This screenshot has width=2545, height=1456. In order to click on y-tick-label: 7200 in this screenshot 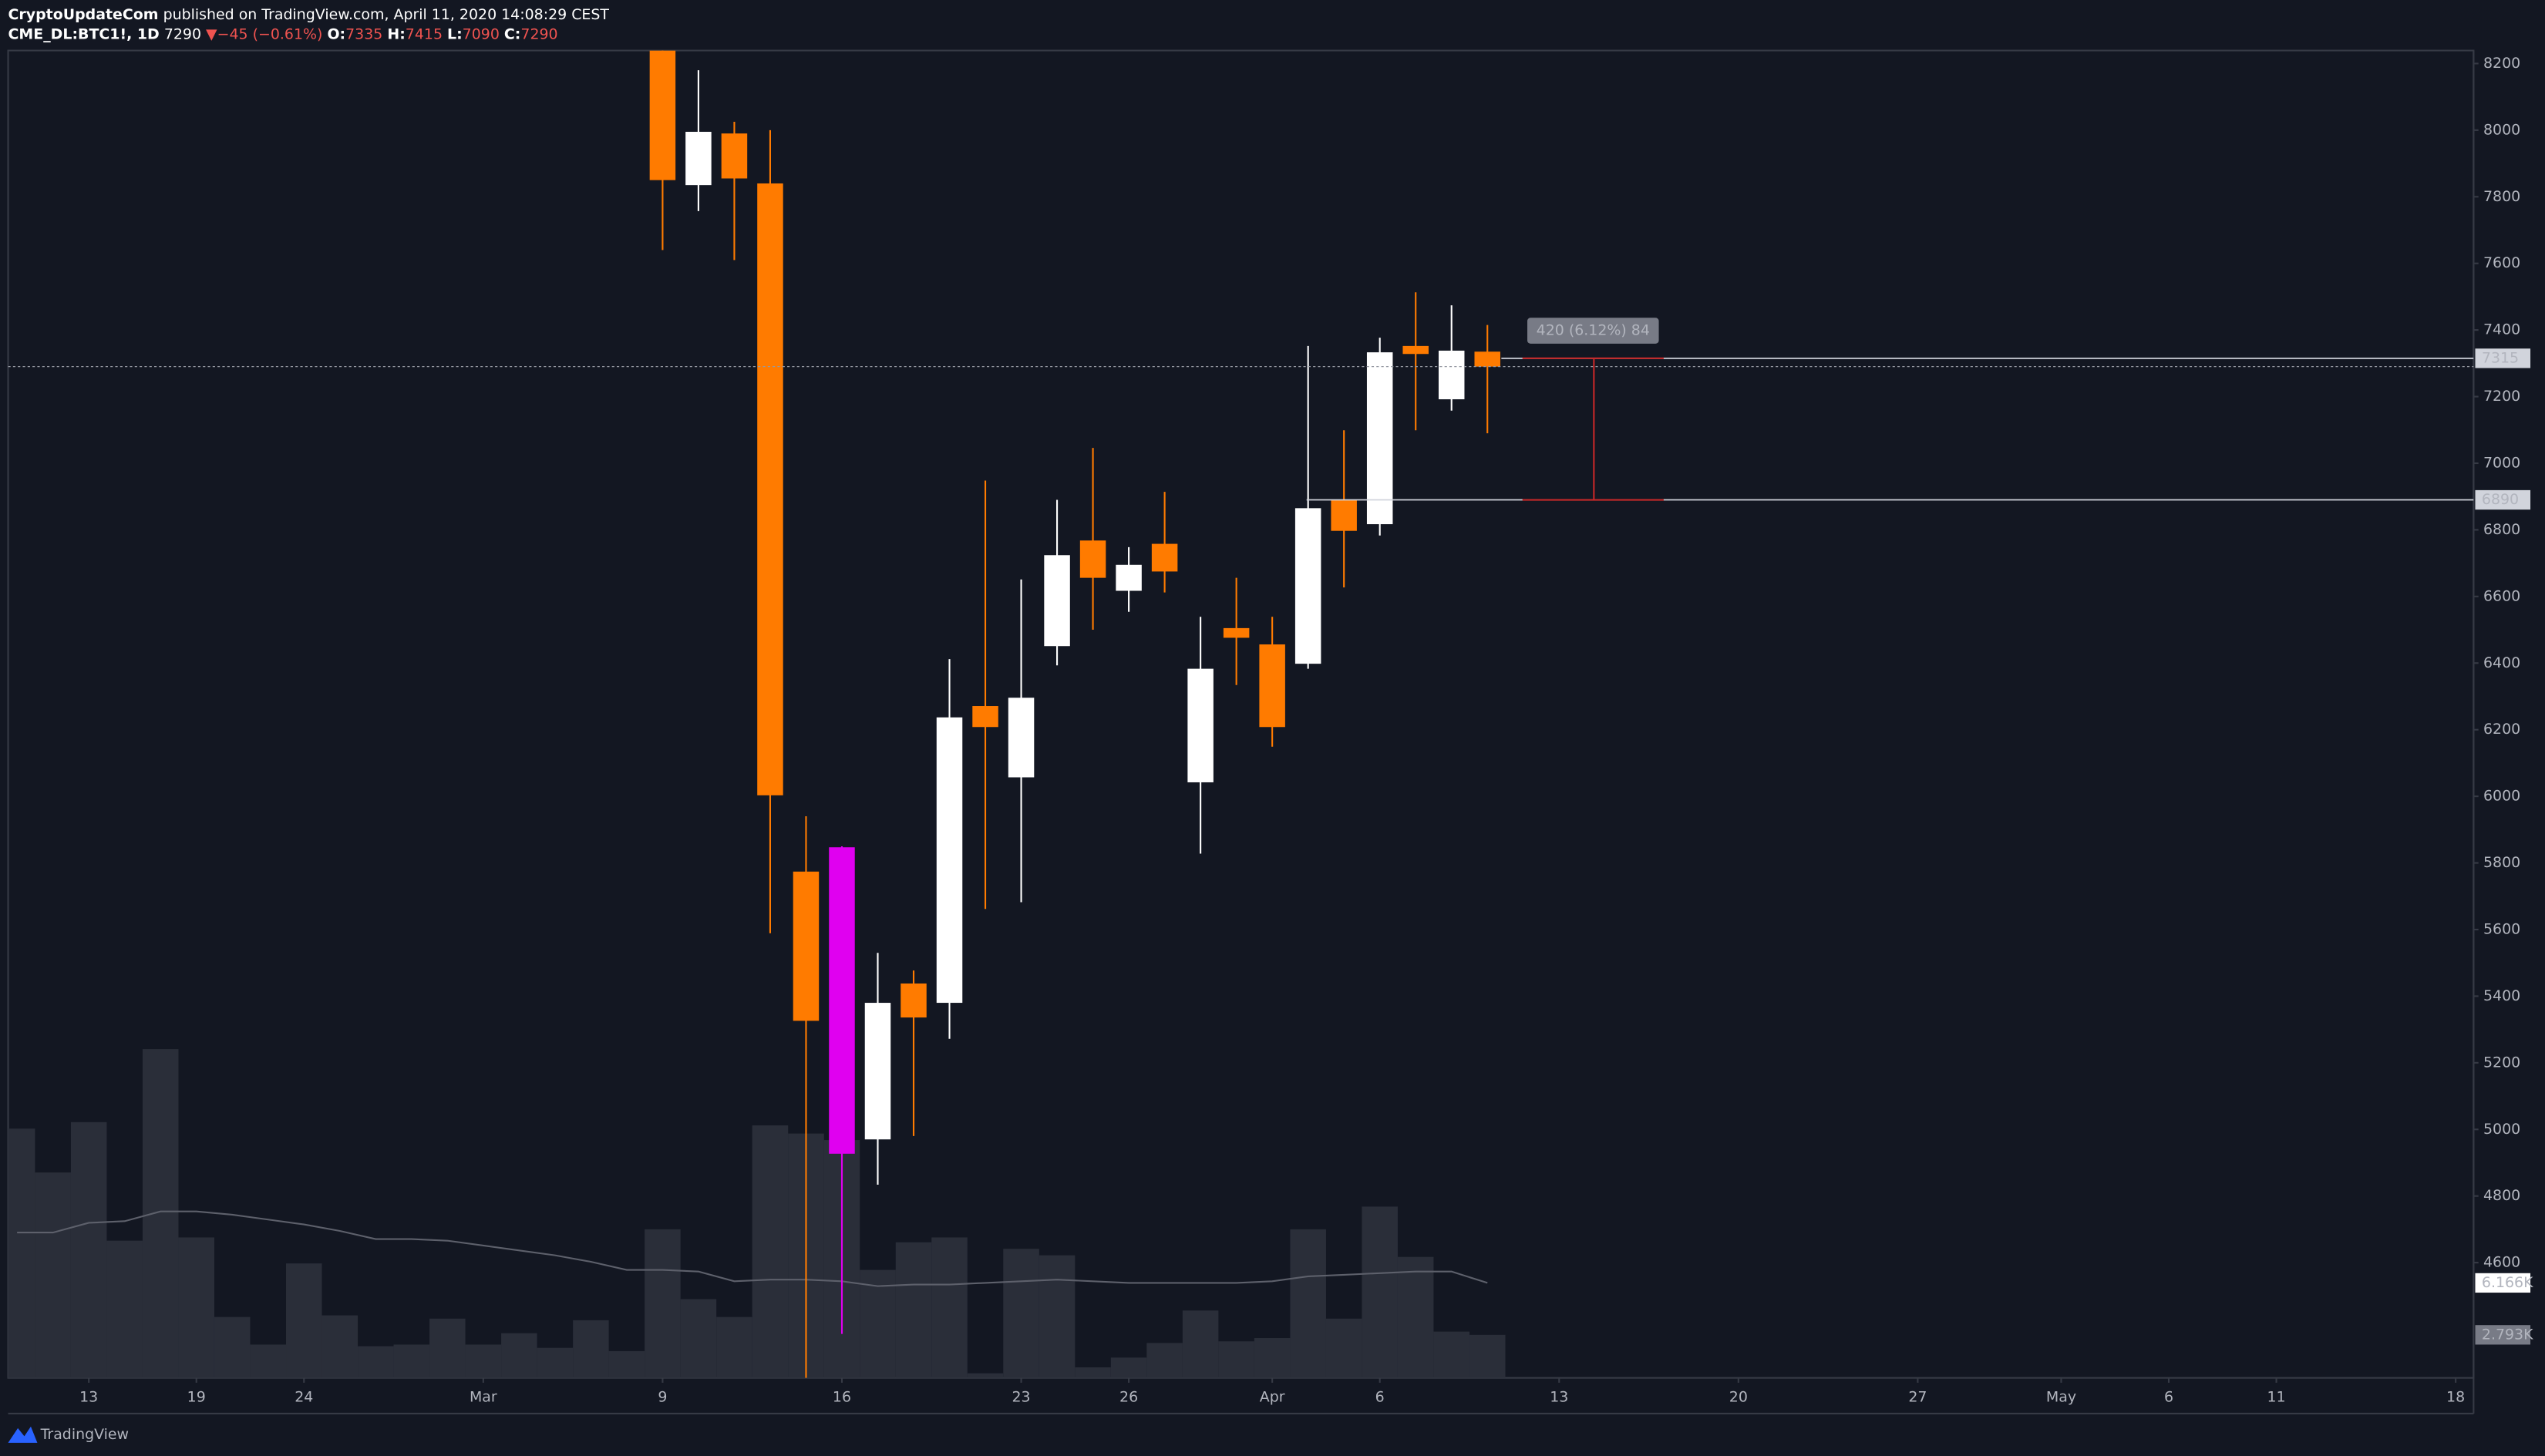, I will do `click(2501, 396)`.